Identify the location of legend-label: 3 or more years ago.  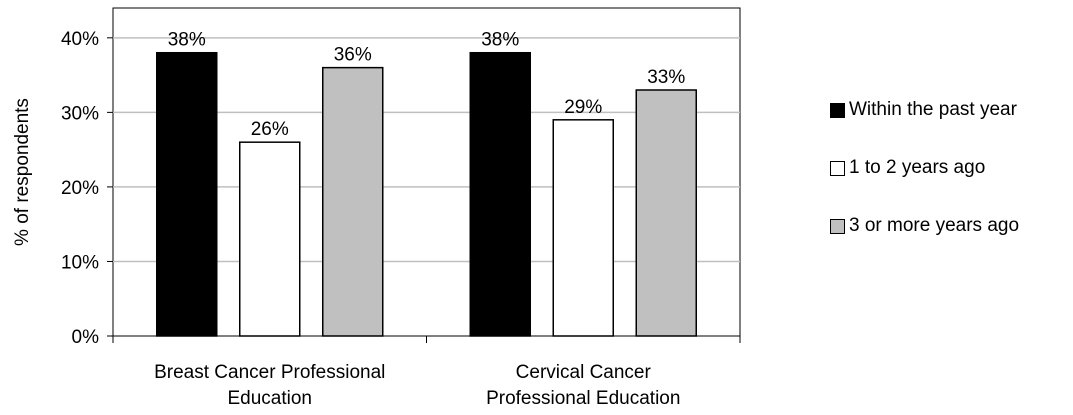
(934, 225).